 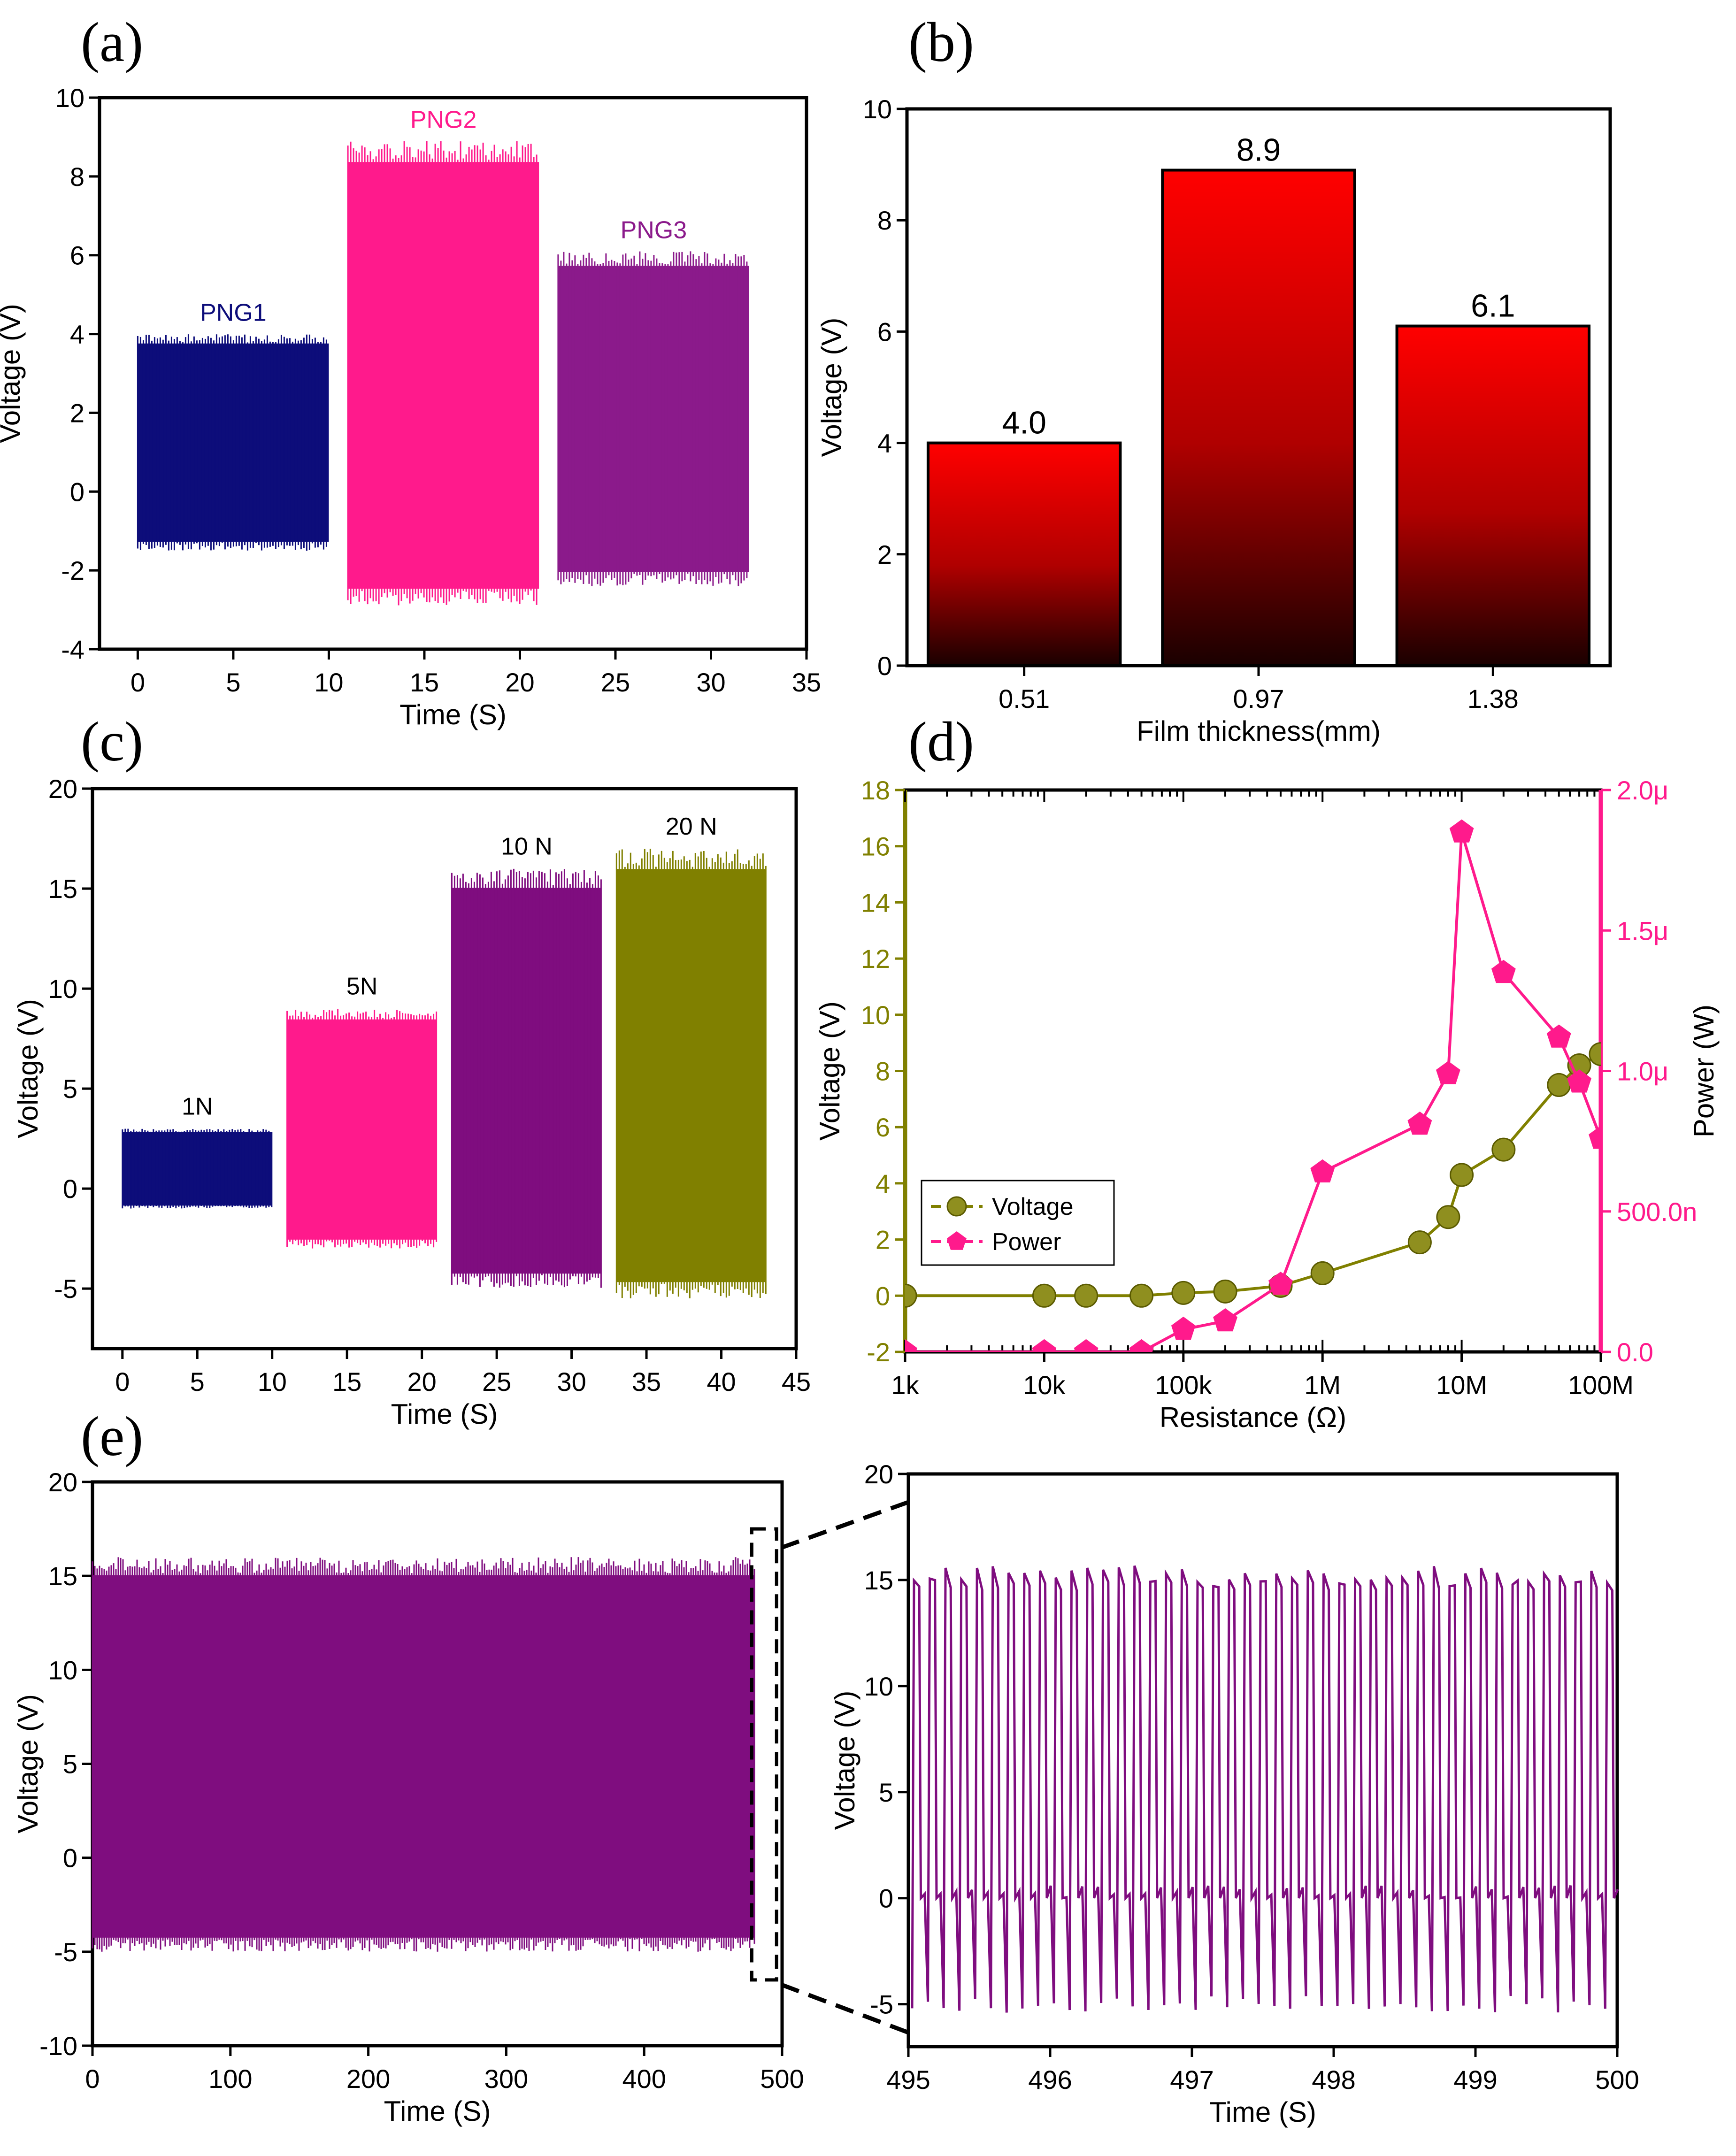 I want to click on x-tick-label: 45, so click(x=796, y=1382).